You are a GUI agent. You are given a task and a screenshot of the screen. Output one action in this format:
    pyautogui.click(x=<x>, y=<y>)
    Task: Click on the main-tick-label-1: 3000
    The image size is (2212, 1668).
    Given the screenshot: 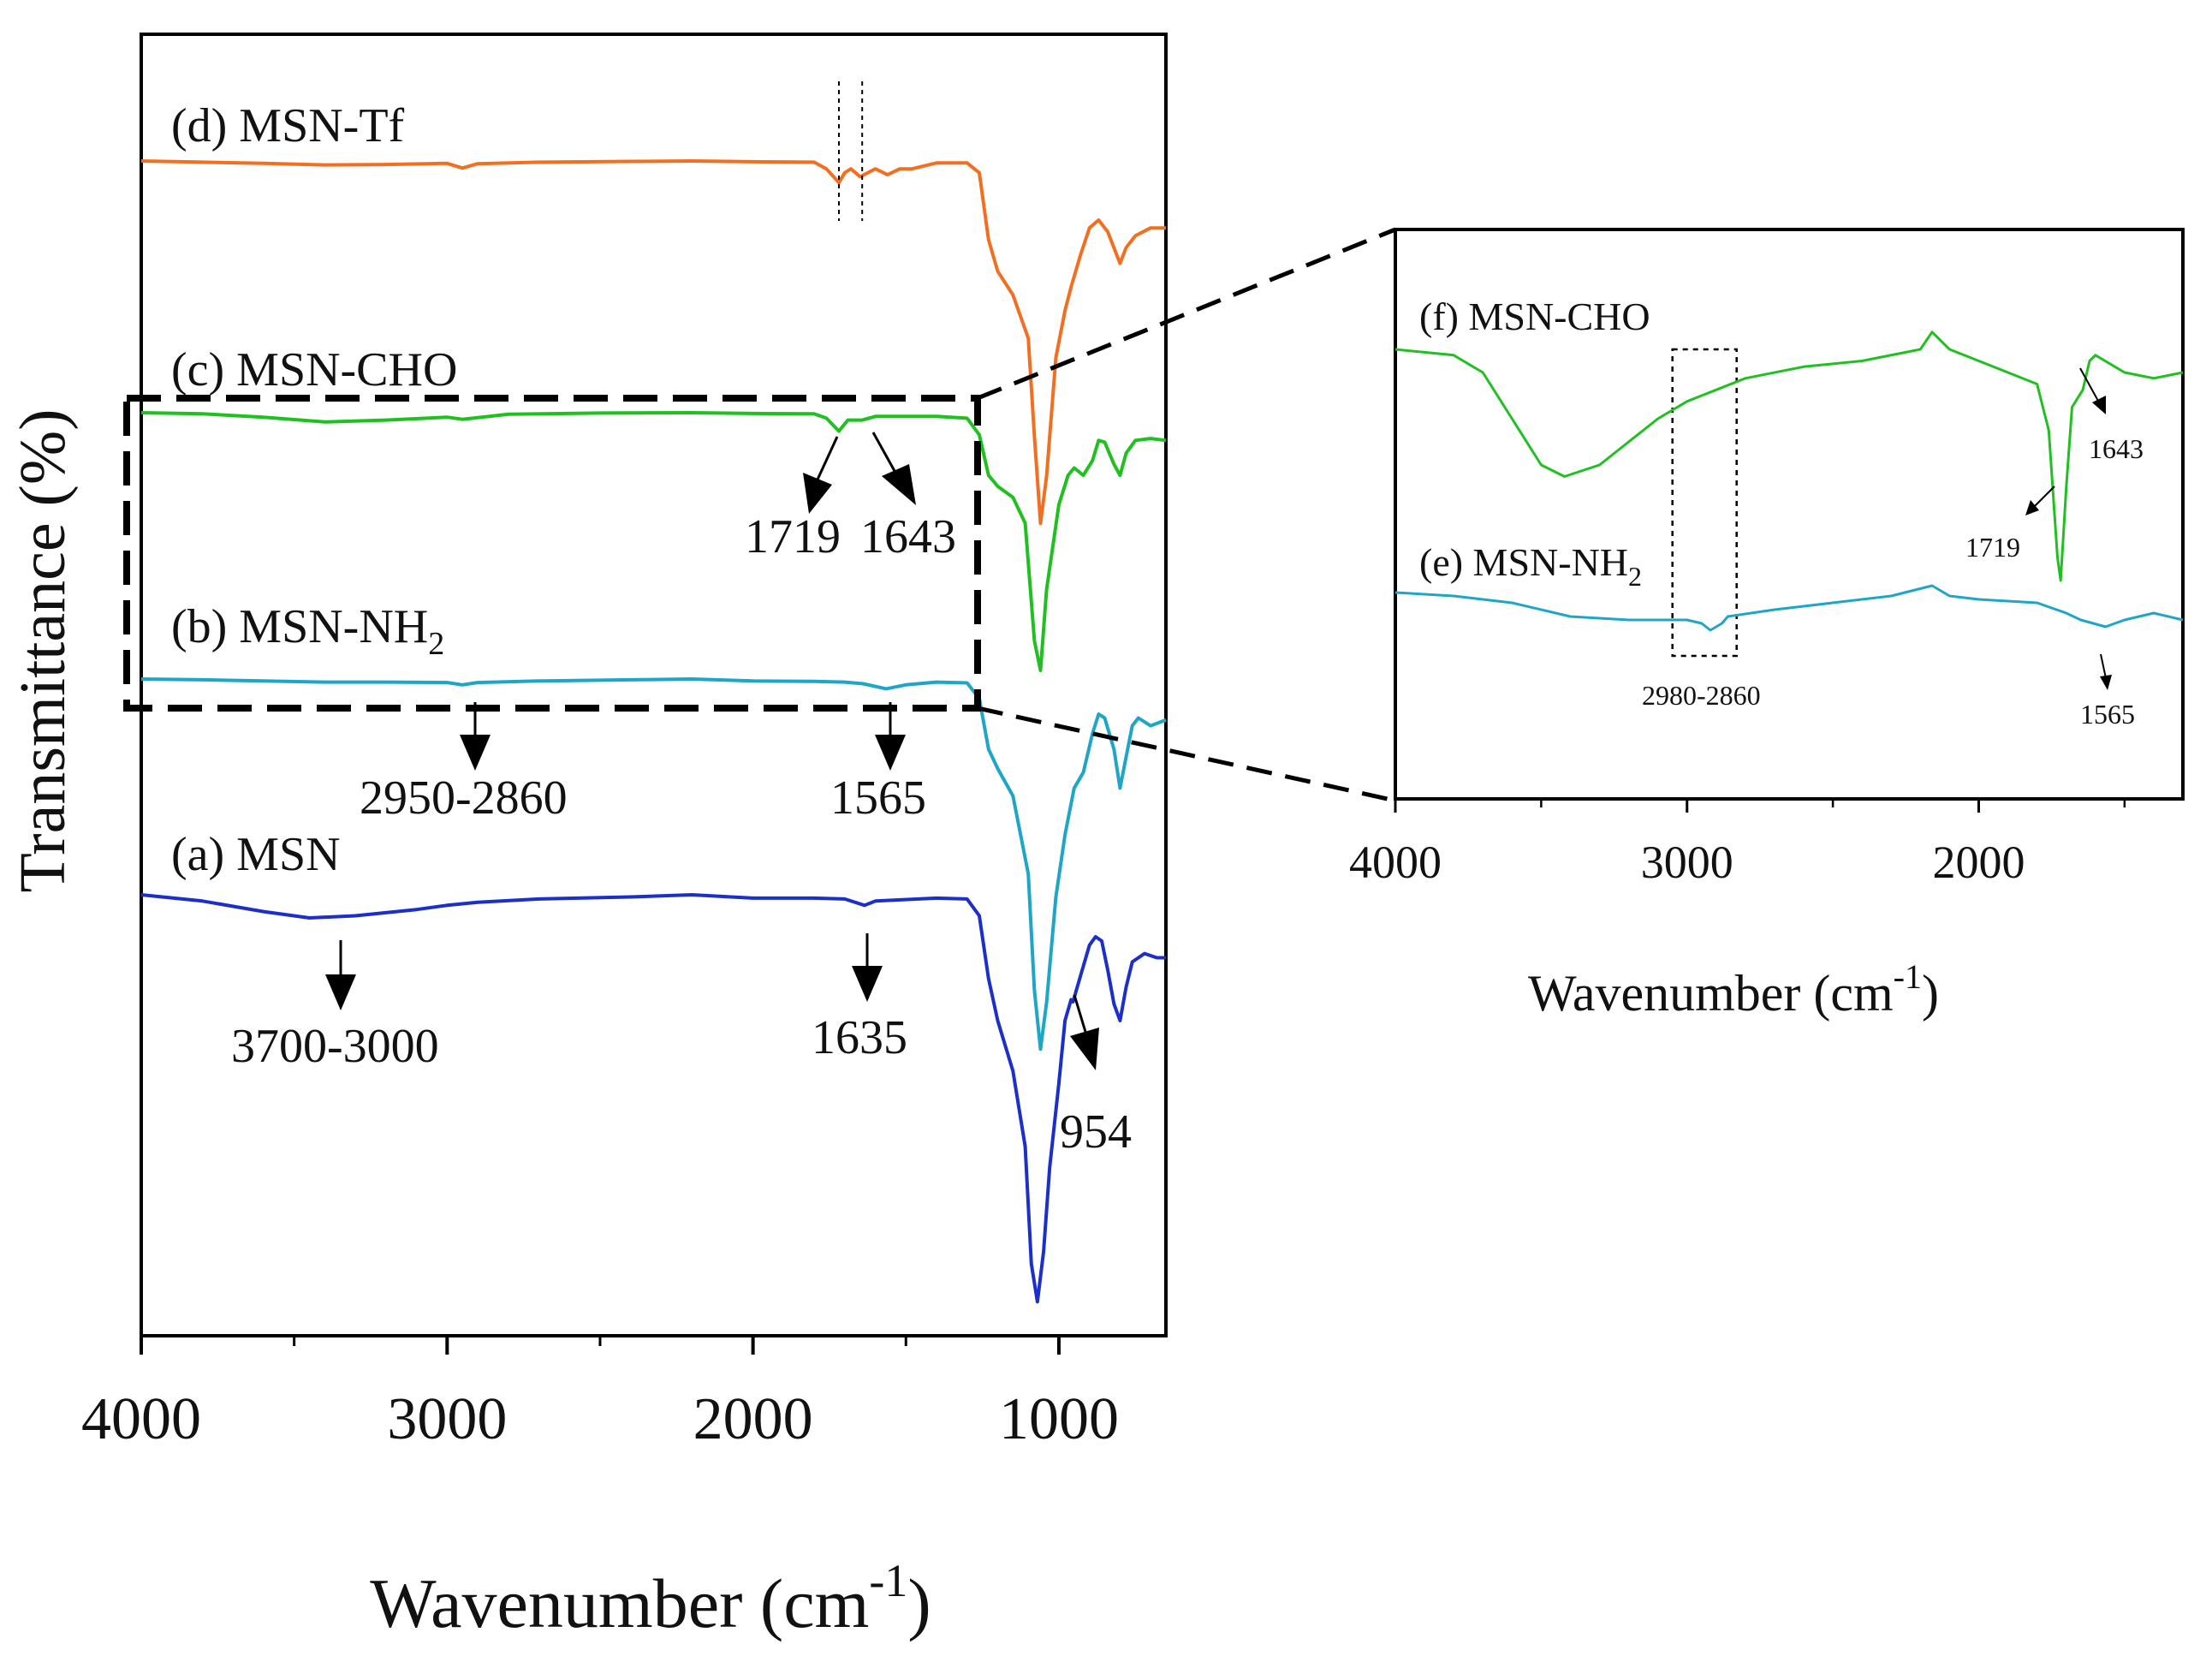 What is the action you would take?
    pyautogui.click(x=447, y=1419)
    